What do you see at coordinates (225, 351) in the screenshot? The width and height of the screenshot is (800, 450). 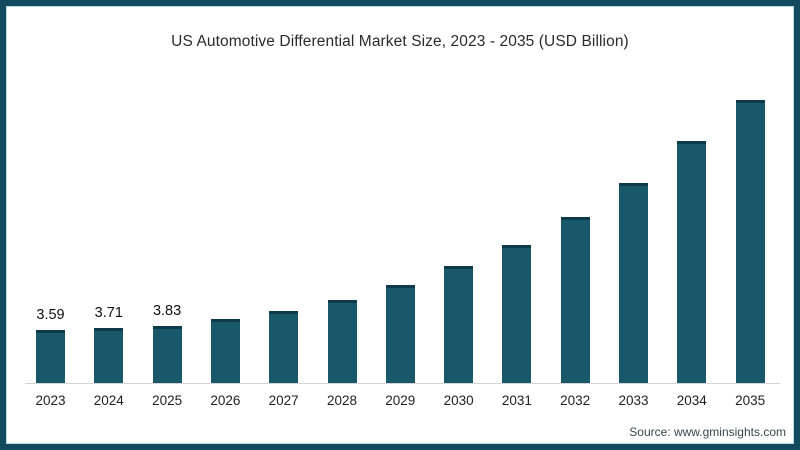 I see `bar-2026` at bounding box center [225, 351].